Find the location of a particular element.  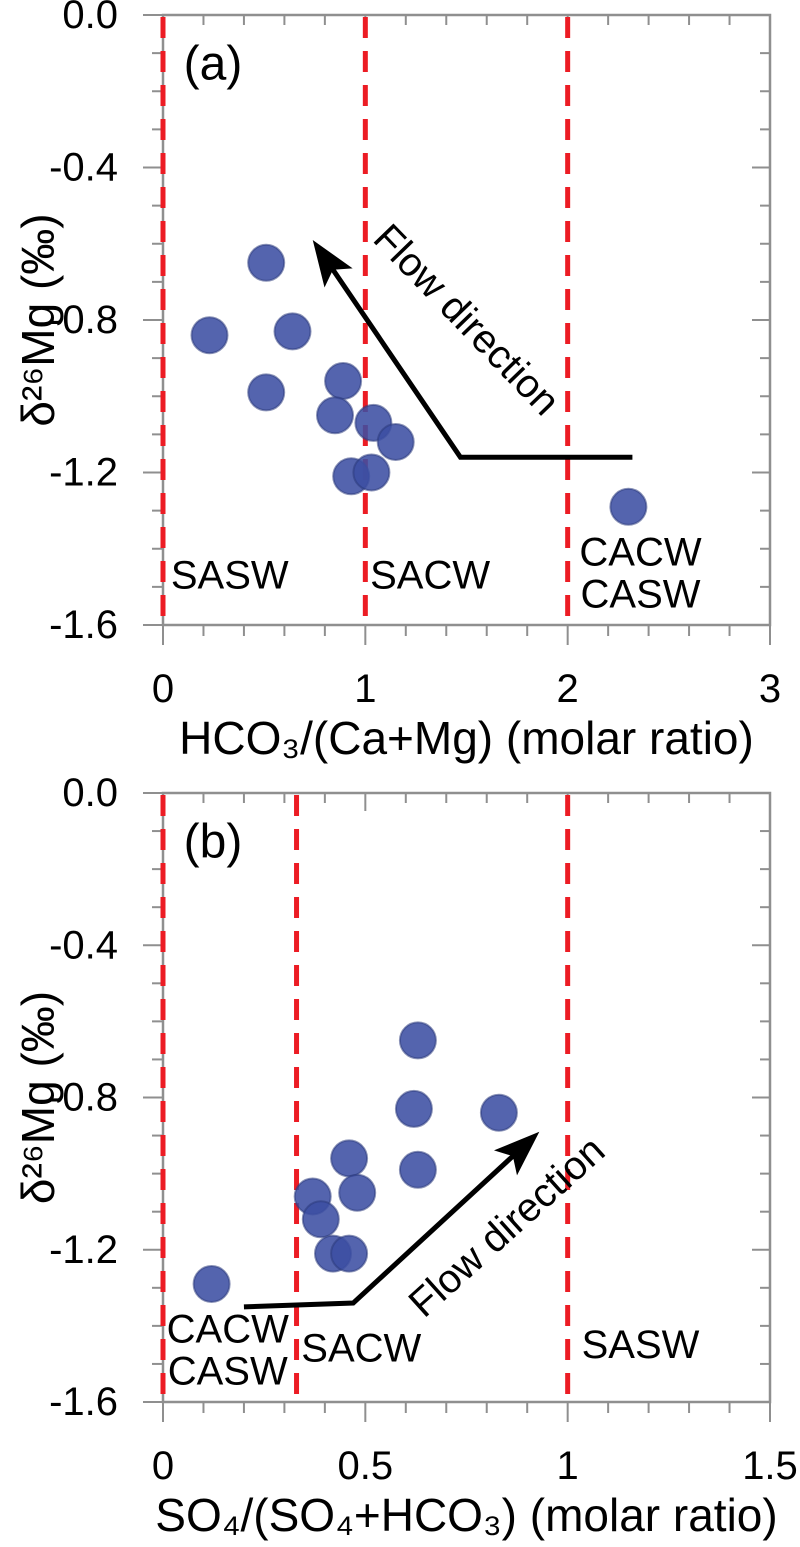

x-axis-title-b: SO₄/(SO₄+HCO₃) (molar ratio) is located at coordinates (466, 1515).